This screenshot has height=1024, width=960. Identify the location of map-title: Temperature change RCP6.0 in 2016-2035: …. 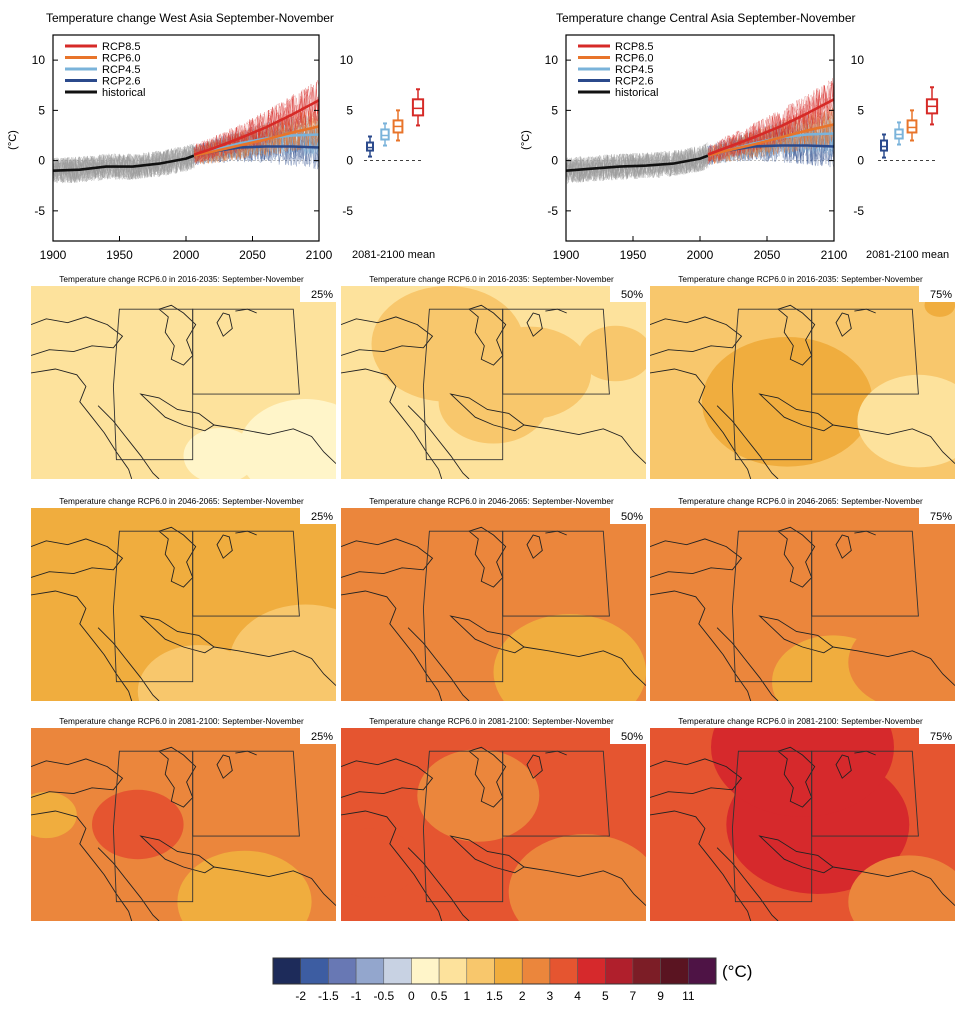
(800, 279).